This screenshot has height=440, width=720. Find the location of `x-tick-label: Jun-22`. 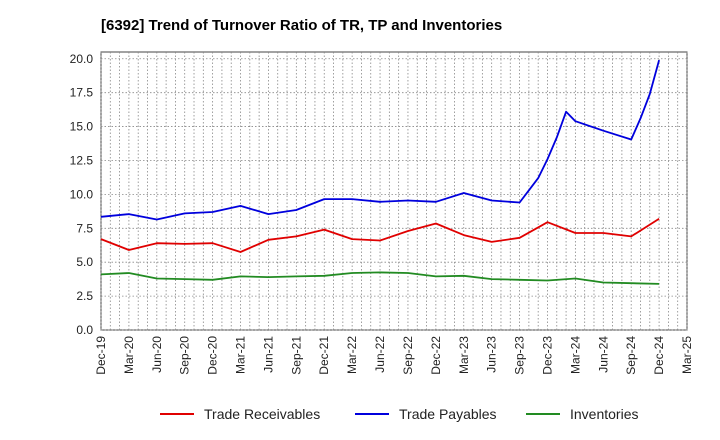

x-tick-label: Jun-22 is located at coordinates (380, 354).